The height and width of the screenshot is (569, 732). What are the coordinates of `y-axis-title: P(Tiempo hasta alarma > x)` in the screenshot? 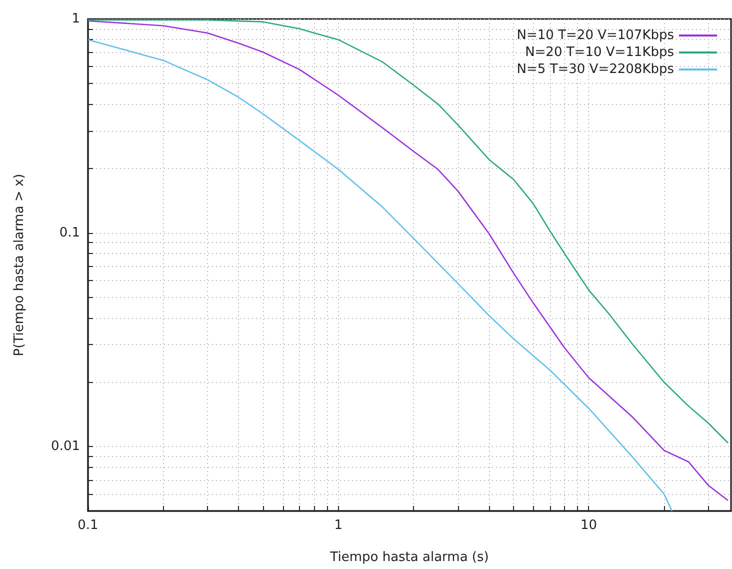 It's located at (19, 265).